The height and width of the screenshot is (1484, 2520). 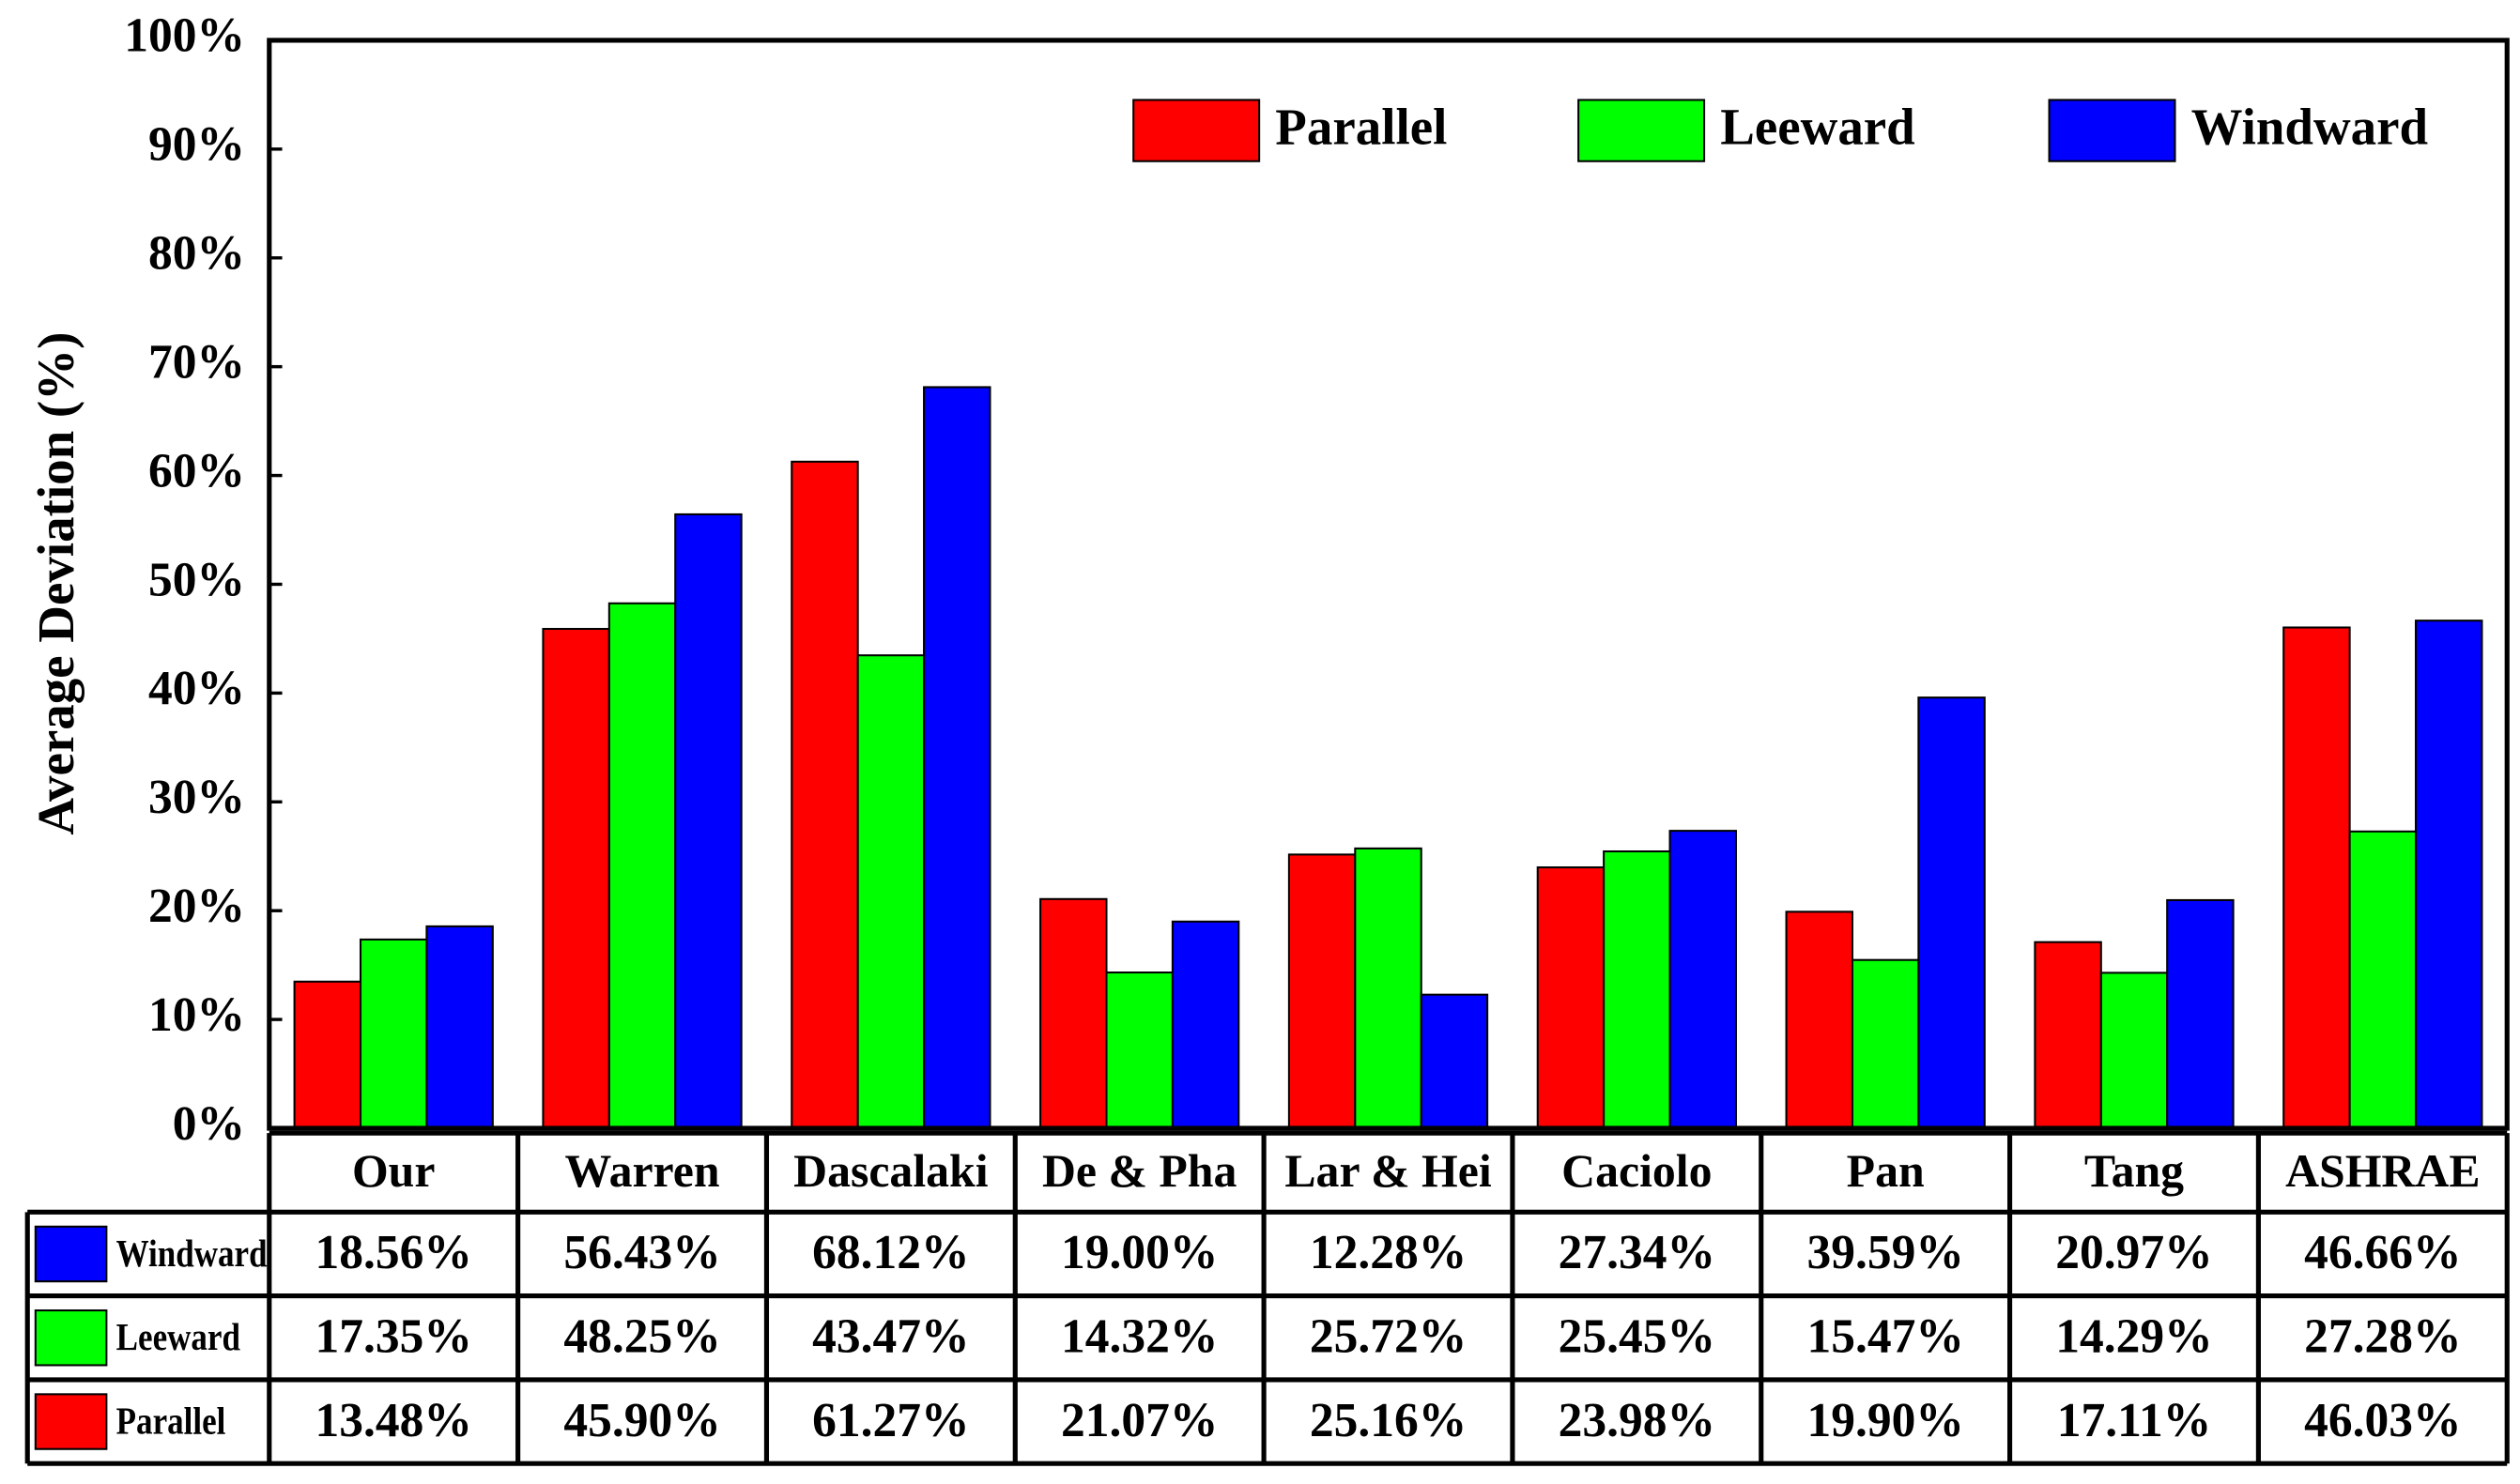 What do you see at coordinates (196, 1015) in the screenshot?
I see `y-tick-label: 10%` at bounding box center [196, 1015].